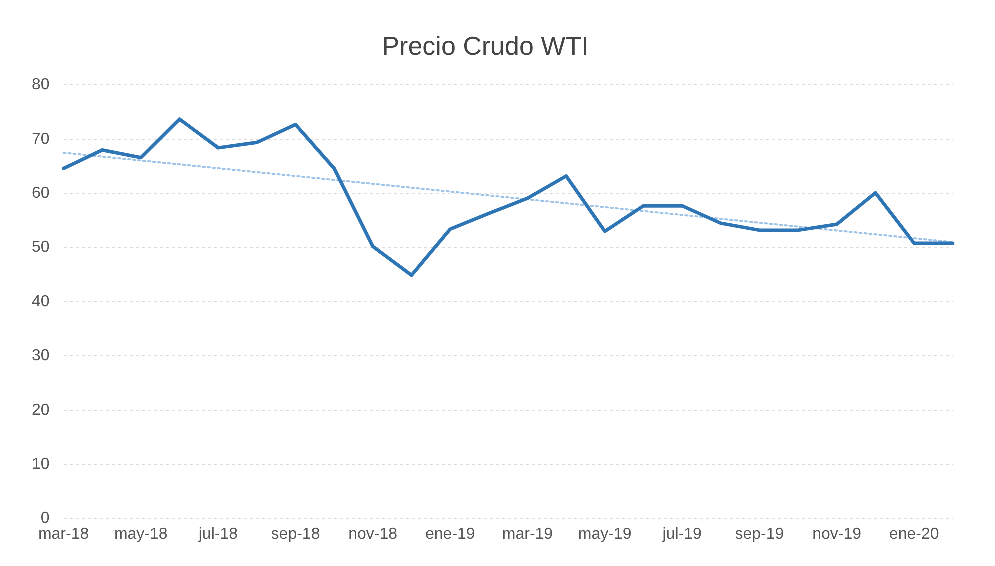 This screenshot has width=995, height=566. I want to click on y-tick-label: 70, so click(41, 139).